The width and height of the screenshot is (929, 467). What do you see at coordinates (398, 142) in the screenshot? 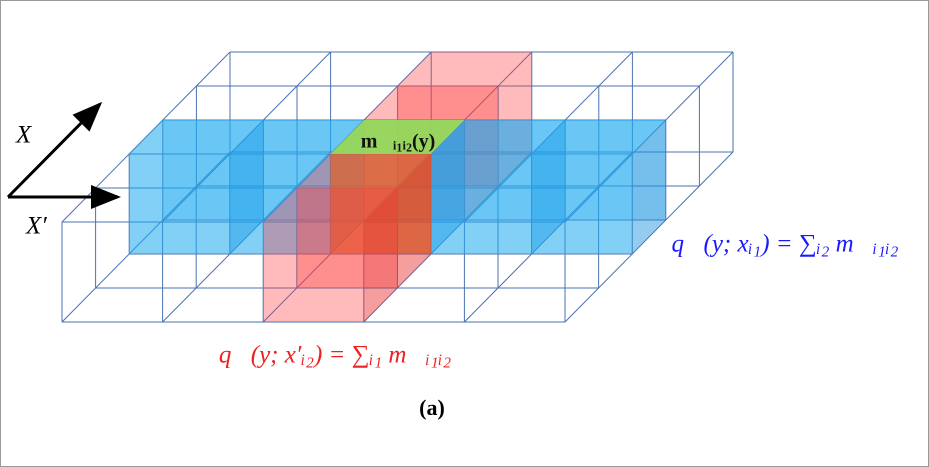
I see `cell-label: m⃗ᵢ₁ᵢ₂(y)` at bounding box center [398, 142].